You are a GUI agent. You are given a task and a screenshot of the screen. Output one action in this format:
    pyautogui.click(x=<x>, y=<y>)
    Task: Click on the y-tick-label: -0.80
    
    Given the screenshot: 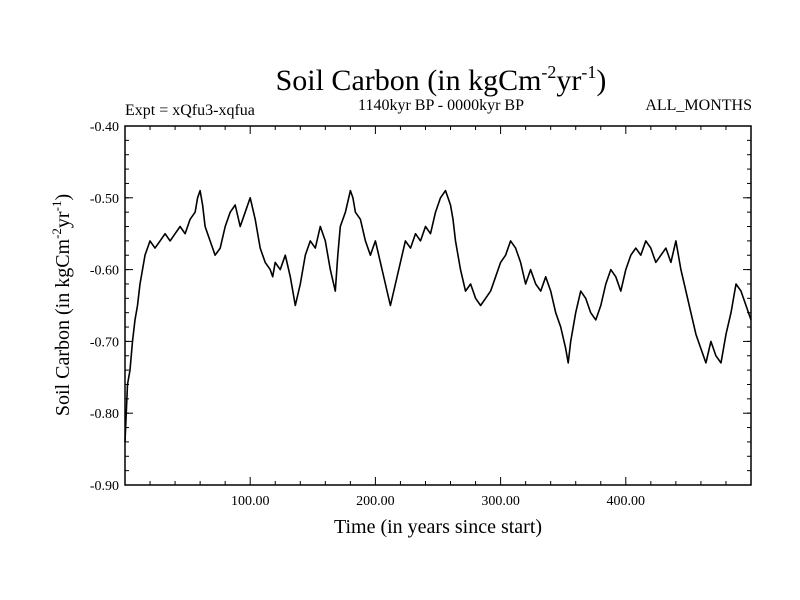 What is the action you would take?
    pyautogui.click(x=104, y=414)
    